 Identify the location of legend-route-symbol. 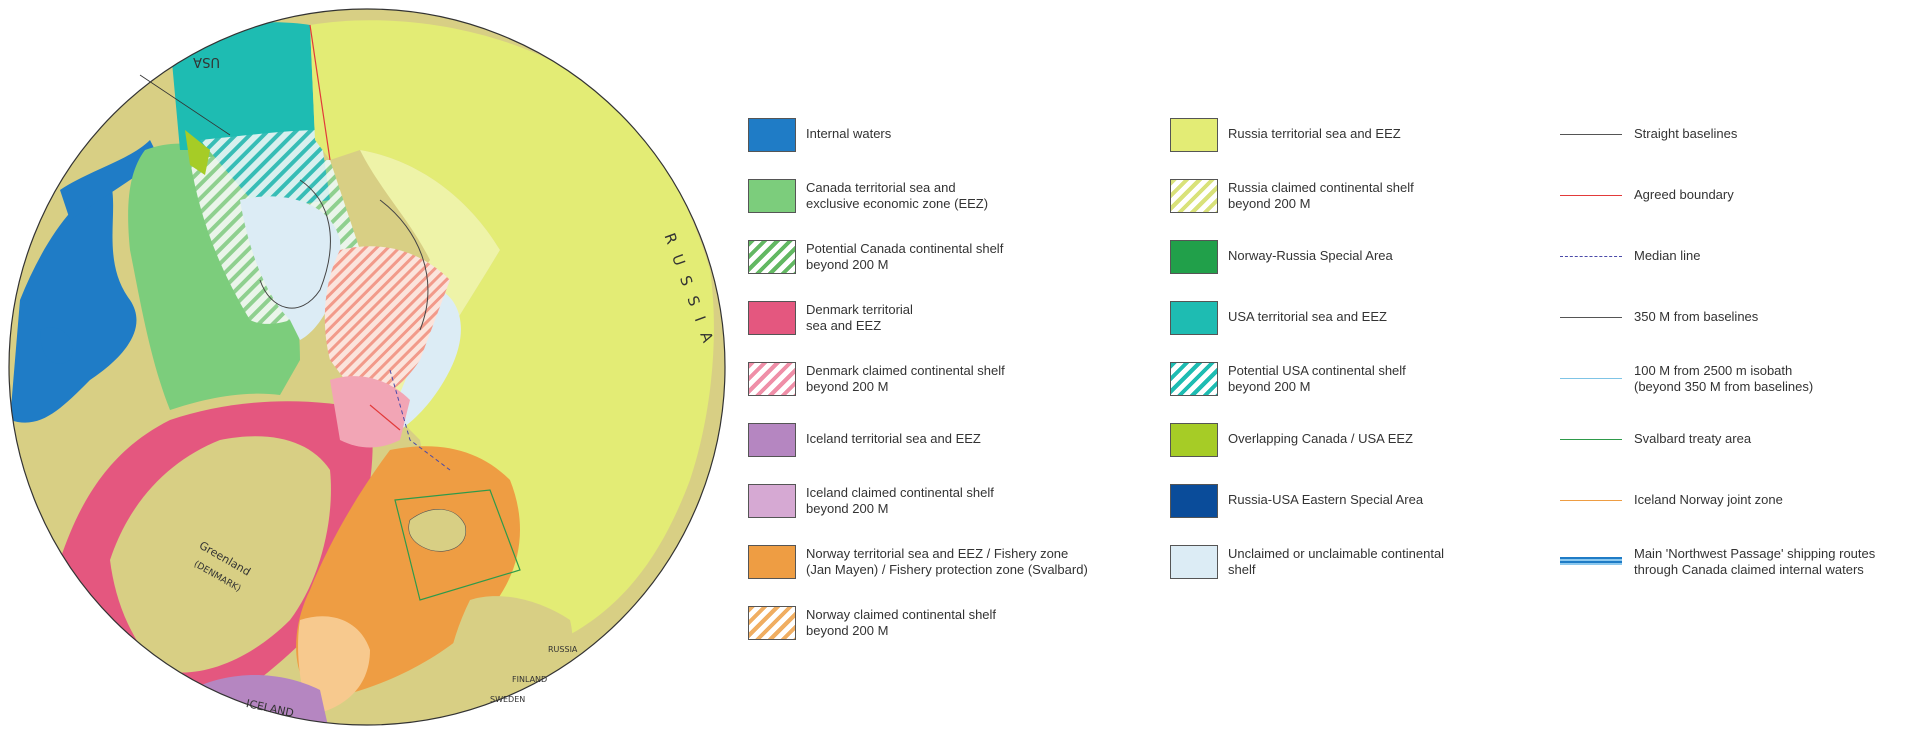
(1591, 561).